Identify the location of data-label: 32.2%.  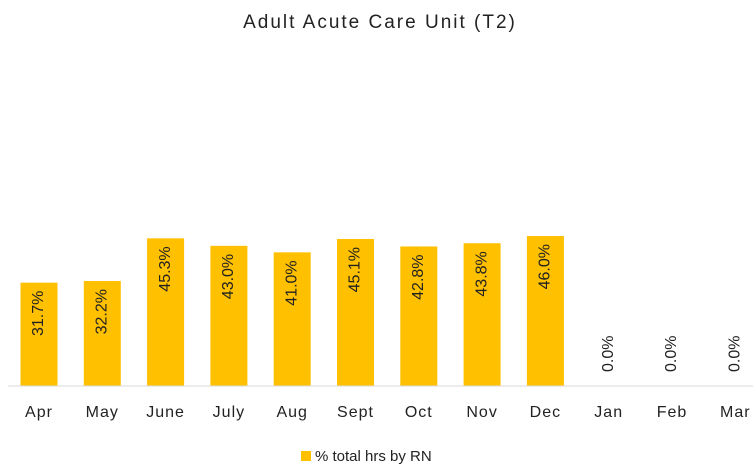
(102, 311).